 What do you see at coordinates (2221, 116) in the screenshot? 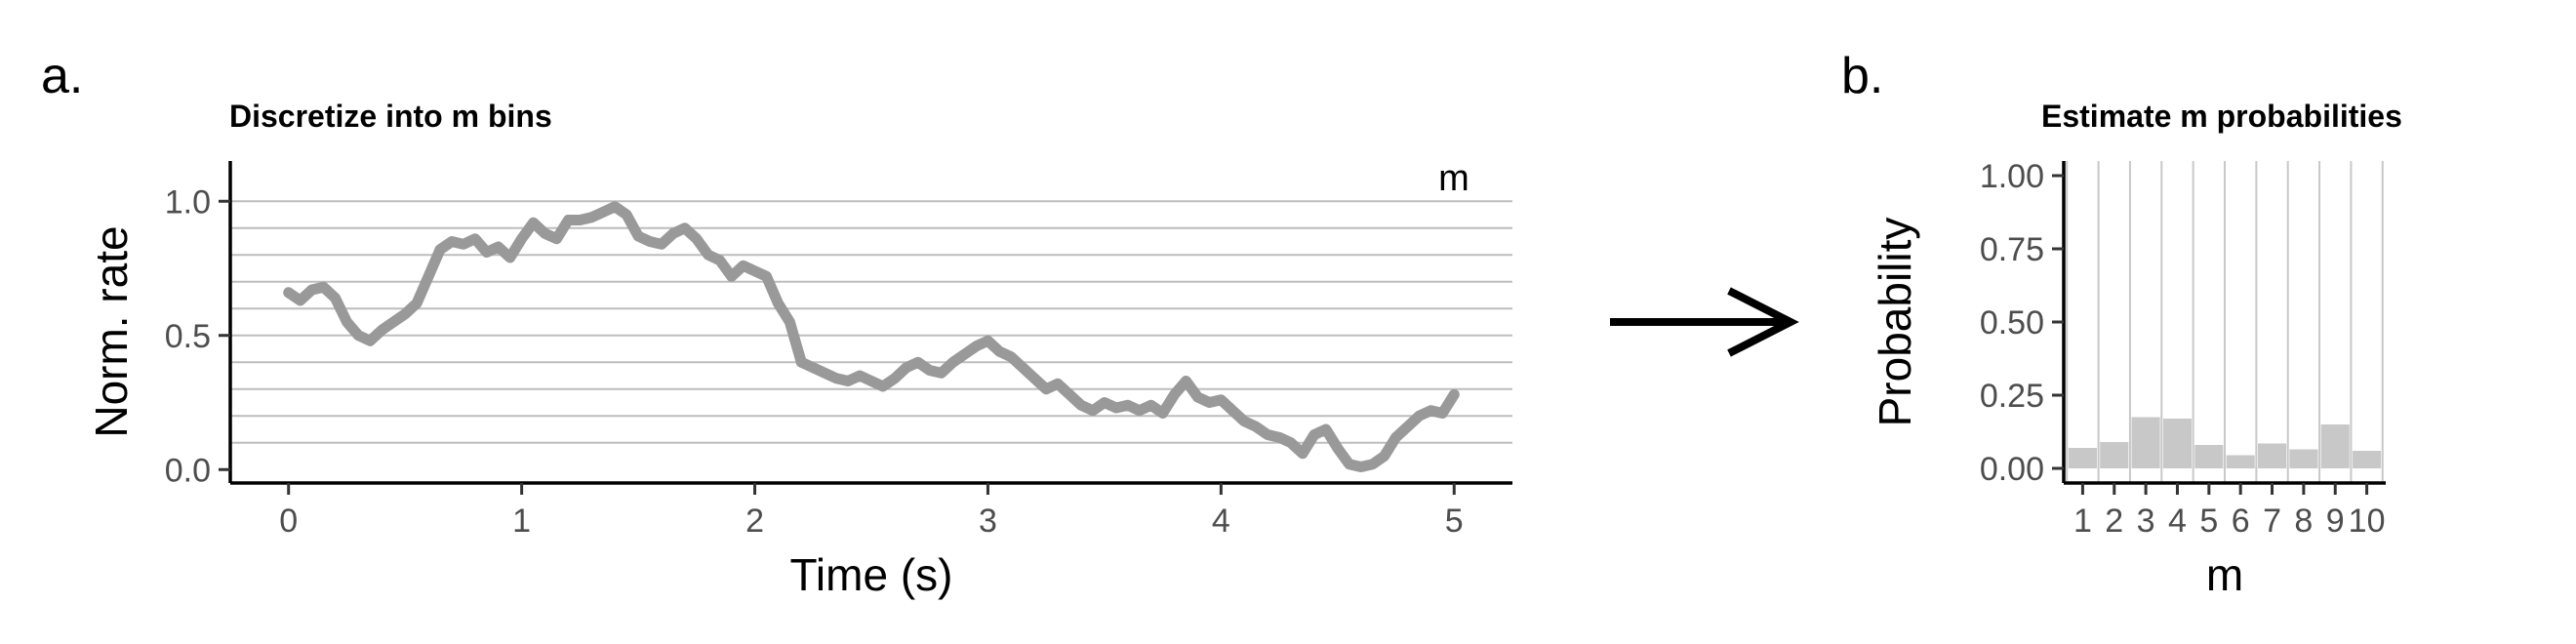
I see `bar-chart-title: Estimate m probabilities` at bounding box center [2221, 116].